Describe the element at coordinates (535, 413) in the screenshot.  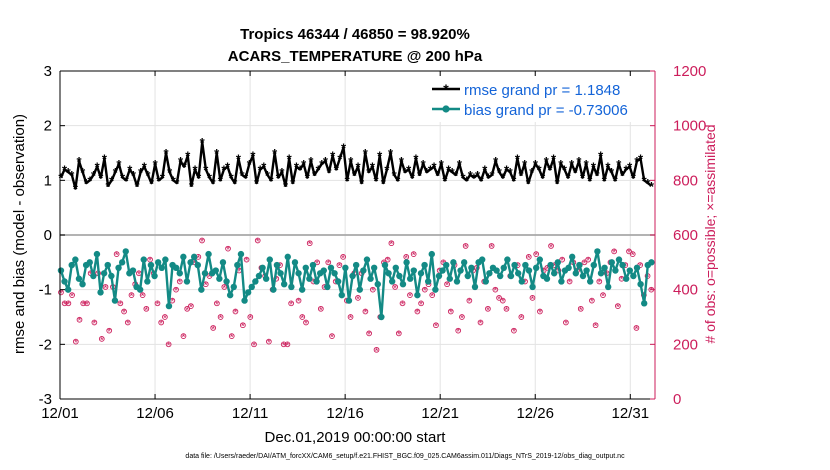
I see `x-tick-label: 12/26` at that location.